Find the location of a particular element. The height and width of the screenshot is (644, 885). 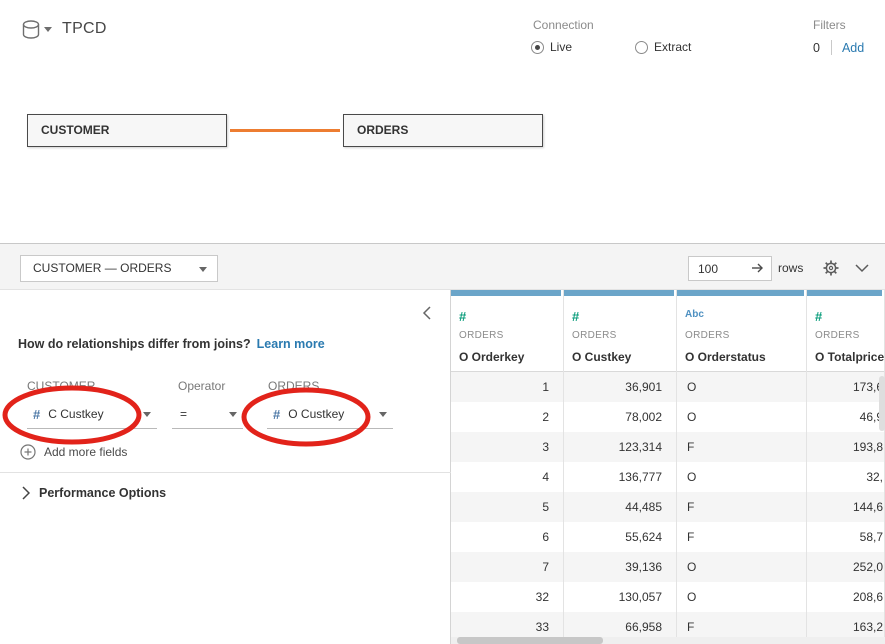

grid-cell: 2 is located at coordinates (545, 417).